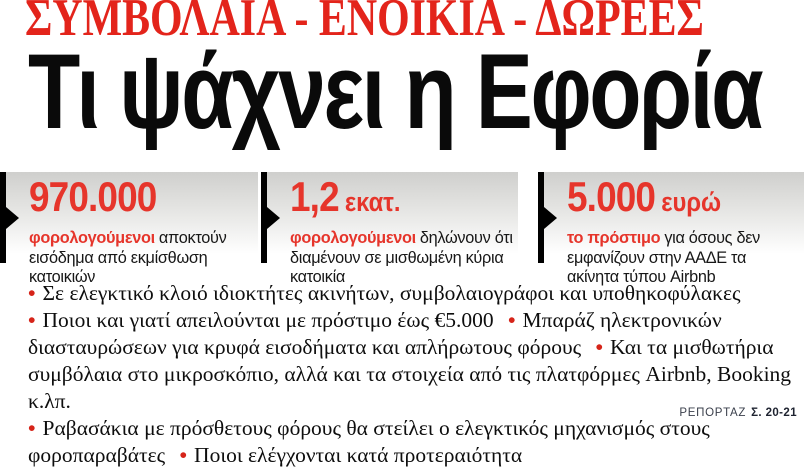  I want to click on deck-text: Ποιοι ελέγχονται κατά προτεραιότητα, so click(358, 455).